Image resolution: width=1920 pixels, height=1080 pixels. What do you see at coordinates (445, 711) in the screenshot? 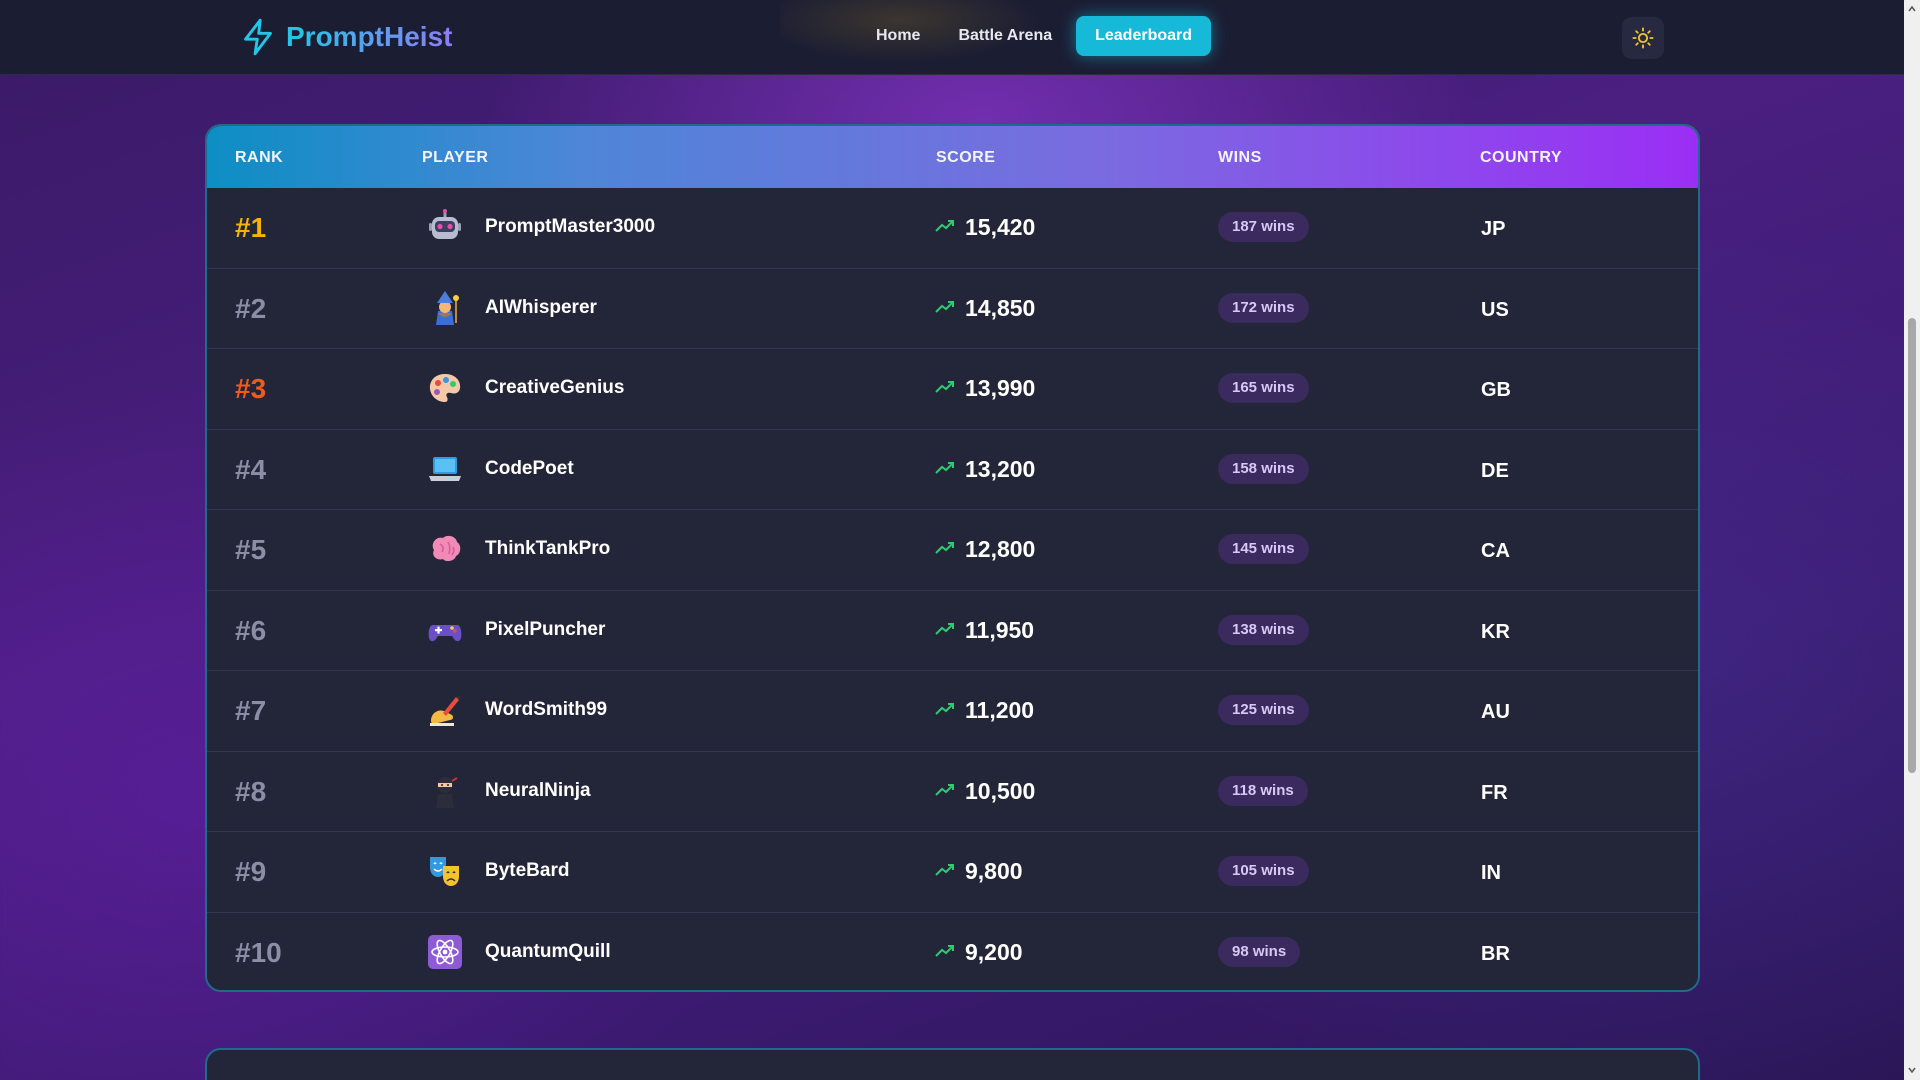
I see `writing-hand-icon` at bounding box center [445, 711].